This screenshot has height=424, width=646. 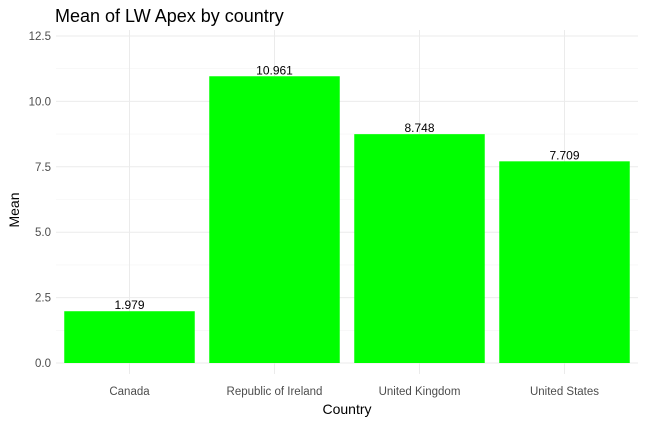 What do you see at coordinates (274, 70) in the screenshot?
I see `data-label: 10.961` at bounding box center [274, 70].